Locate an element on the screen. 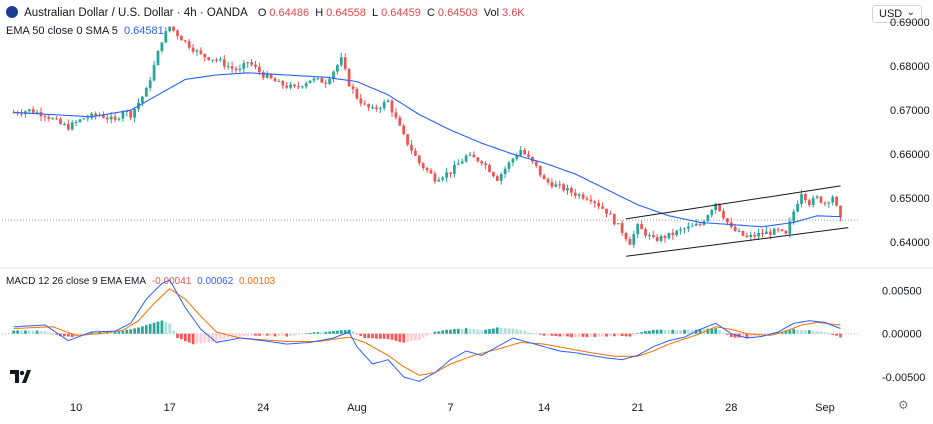 Image resolution: width=933 pixels, height=424 pixels. tradingview-logo is located at coordinates (21, 379).